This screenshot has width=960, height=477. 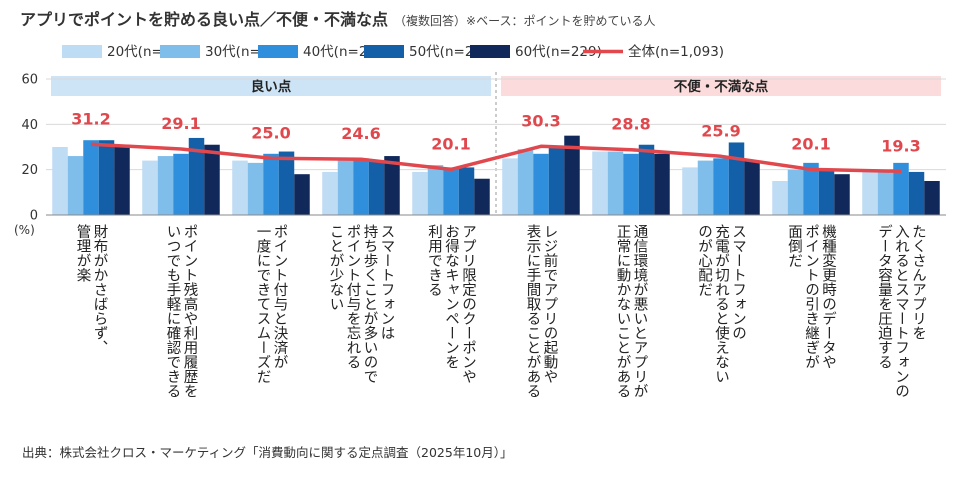 What do you see at coordinates (704, 260) in the screenshot?
I see `category-label: のが心配だ` at bounding box center [704, 260].